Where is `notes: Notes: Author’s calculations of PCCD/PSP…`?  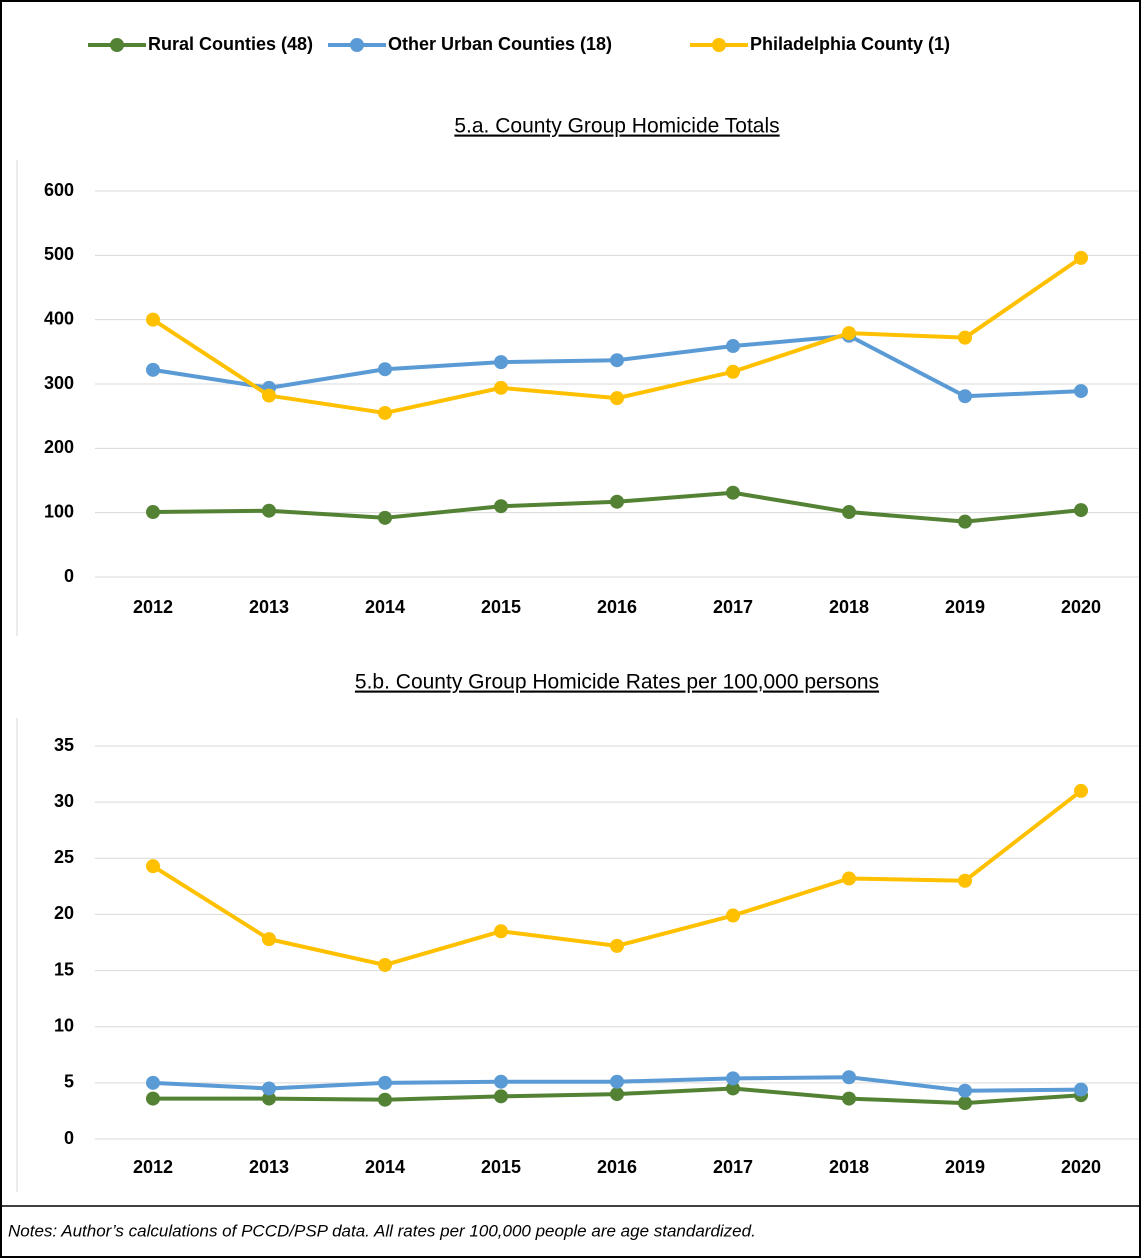 notes: Notes: Author’s calculations of PCCD/PSP… is located at coordinates (382, 1230).